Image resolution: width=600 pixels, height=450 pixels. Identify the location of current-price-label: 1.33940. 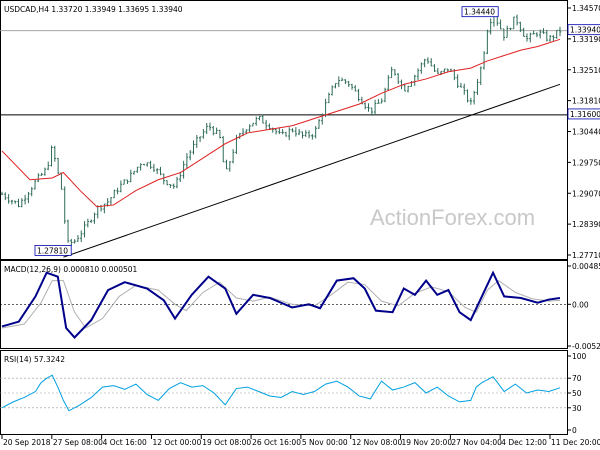
(585, 30).